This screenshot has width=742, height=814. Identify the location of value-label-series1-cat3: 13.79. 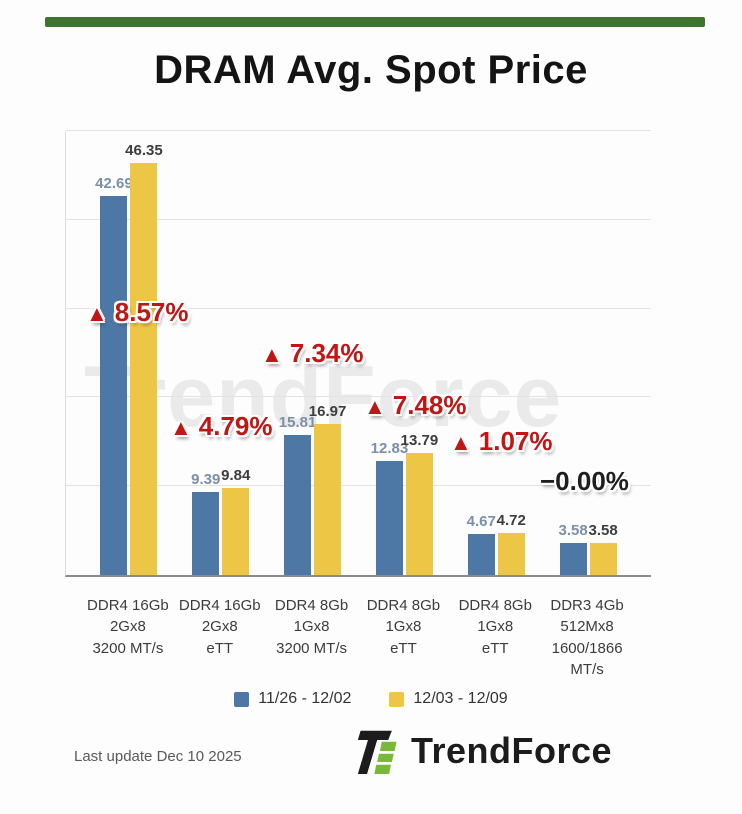
(419, 440).